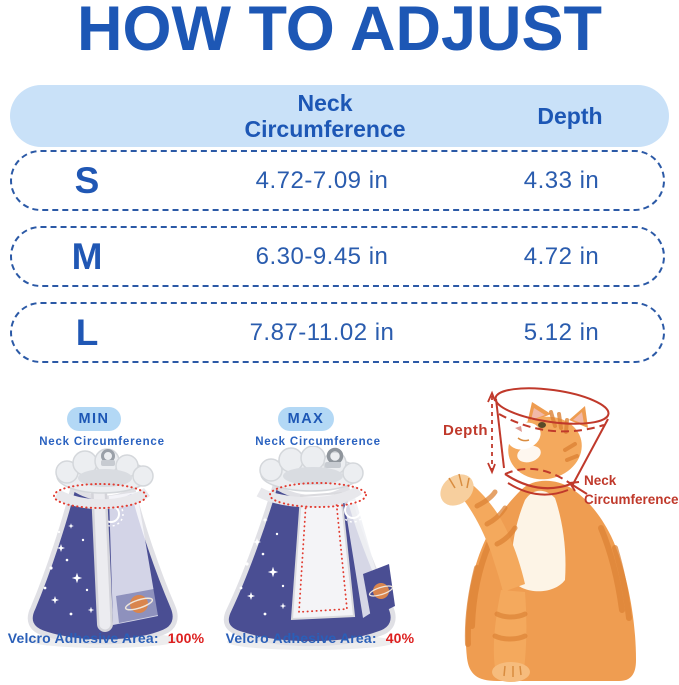  I want to click on size-label: S, so click(87, 180).